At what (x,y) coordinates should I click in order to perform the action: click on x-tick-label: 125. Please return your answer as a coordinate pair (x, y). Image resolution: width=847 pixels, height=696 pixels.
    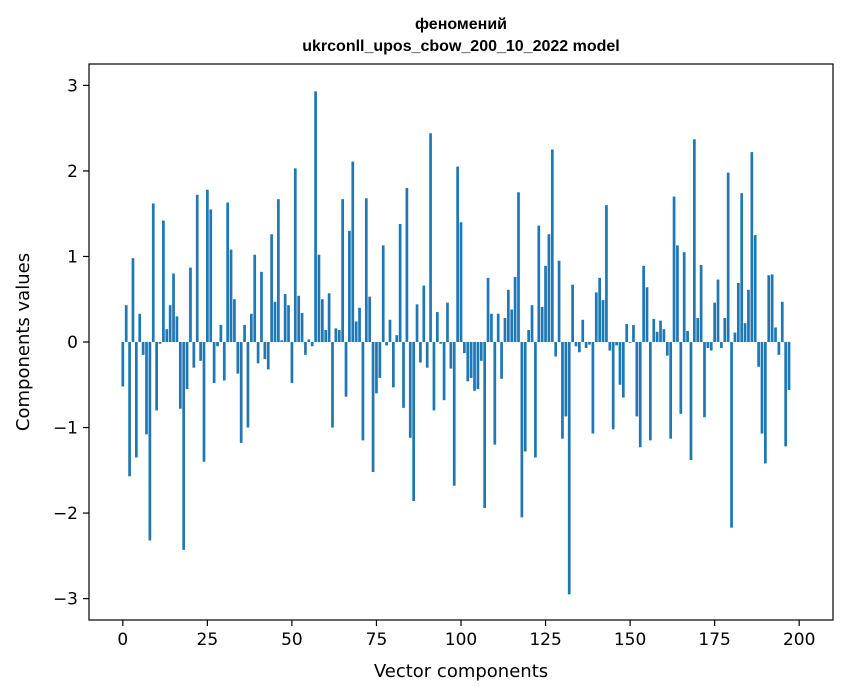
    Looking at the image, I should click on (545, 640).